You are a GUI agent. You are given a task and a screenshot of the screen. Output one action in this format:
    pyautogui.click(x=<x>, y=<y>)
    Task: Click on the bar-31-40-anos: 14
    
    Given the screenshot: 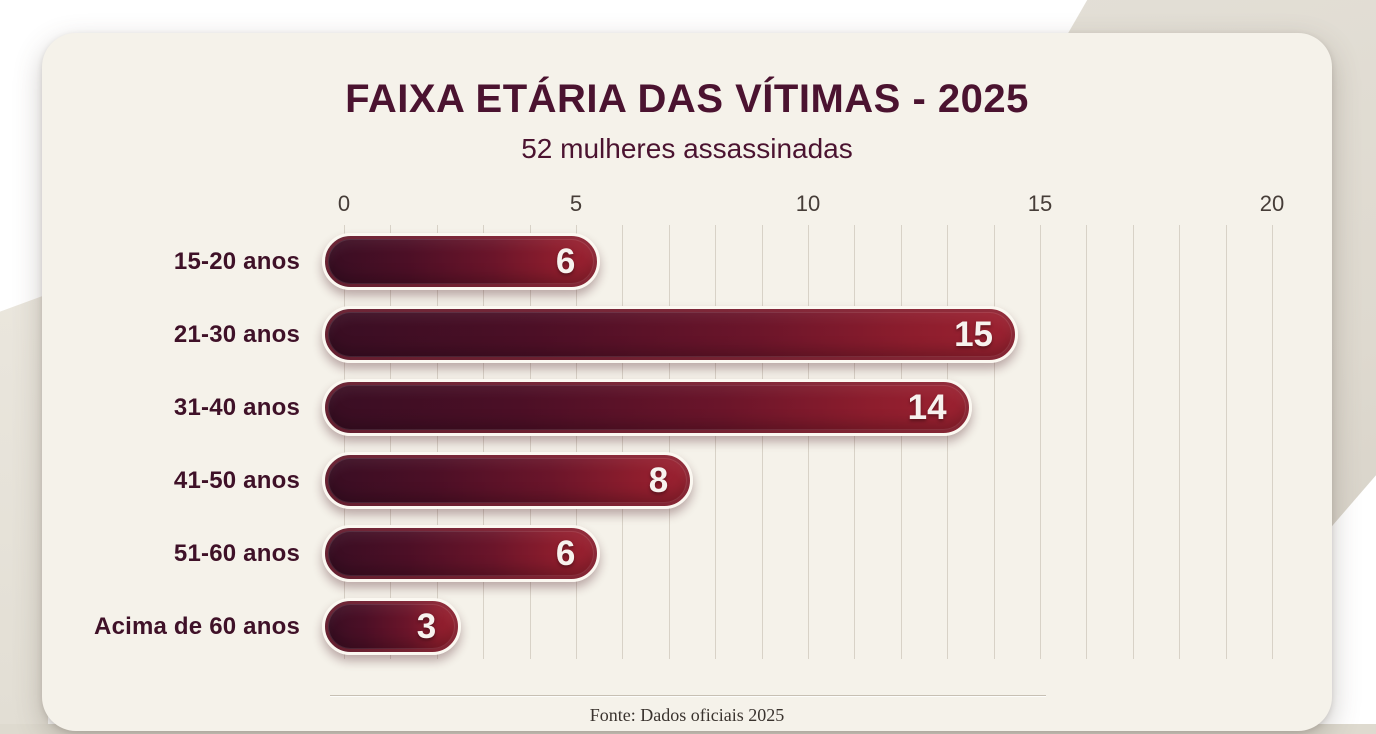 What is the action you would take?
    pyautogui.click(x=647, y=407)
    